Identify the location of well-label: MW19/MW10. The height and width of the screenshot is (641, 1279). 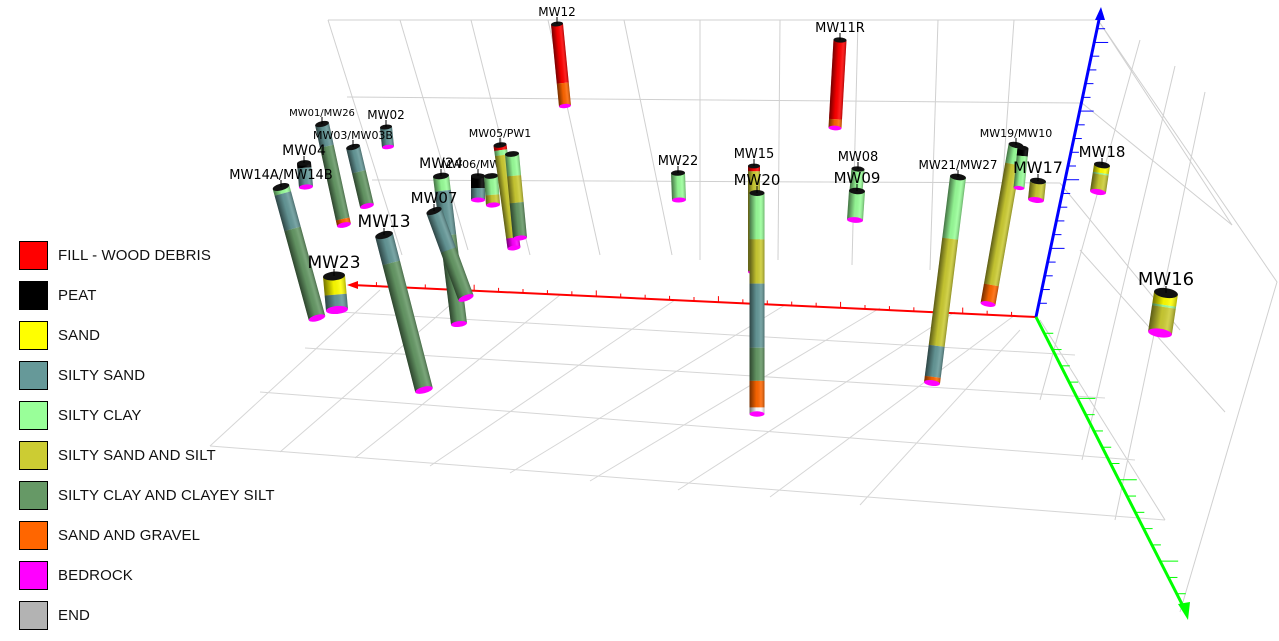
(1016, 133).